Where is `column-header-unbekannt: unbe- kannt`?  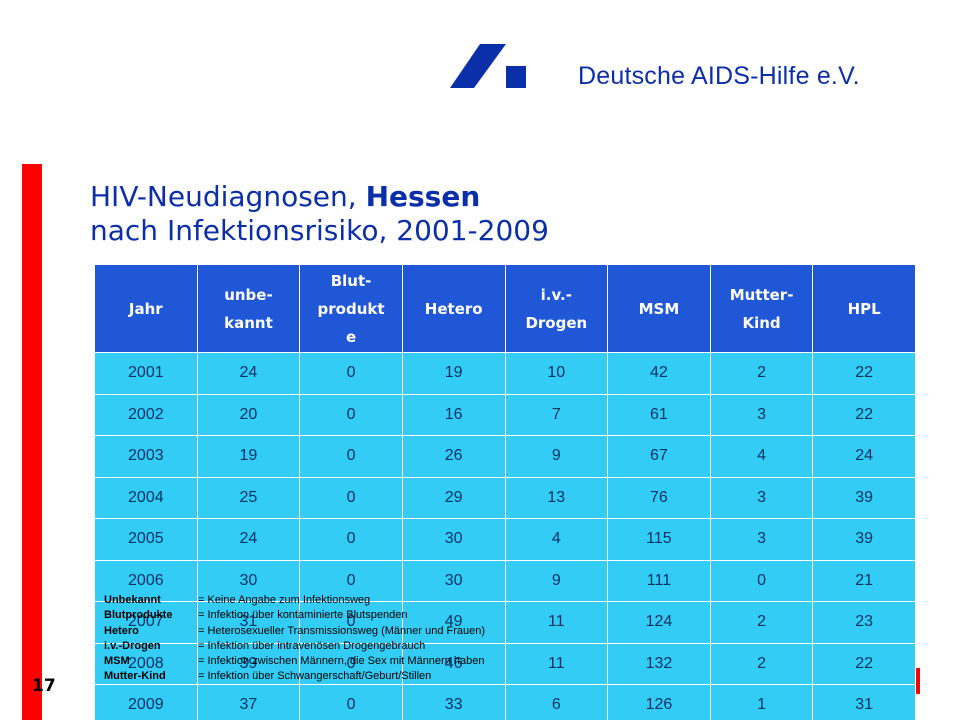
column-header-unbekannt: unbe- kannt is located at coordinates (248, 308).